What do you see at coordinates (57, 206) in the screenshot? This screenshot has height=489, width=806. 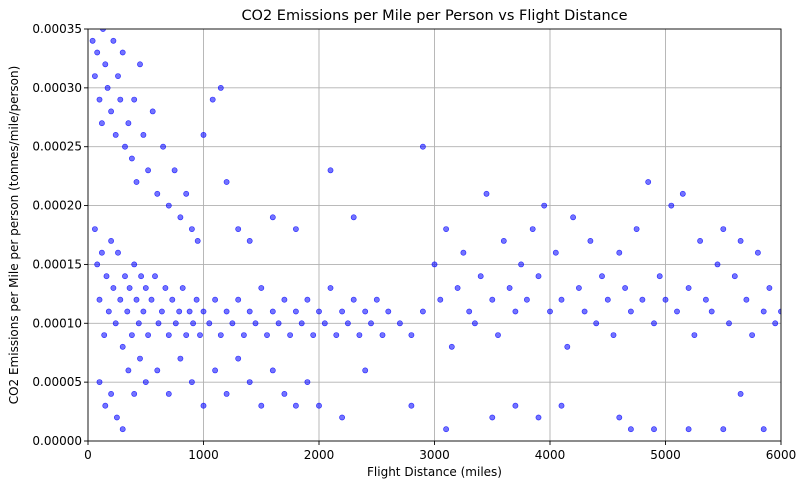 I see `y-tick-label: 0.00020` at bounding box center [57, 206].